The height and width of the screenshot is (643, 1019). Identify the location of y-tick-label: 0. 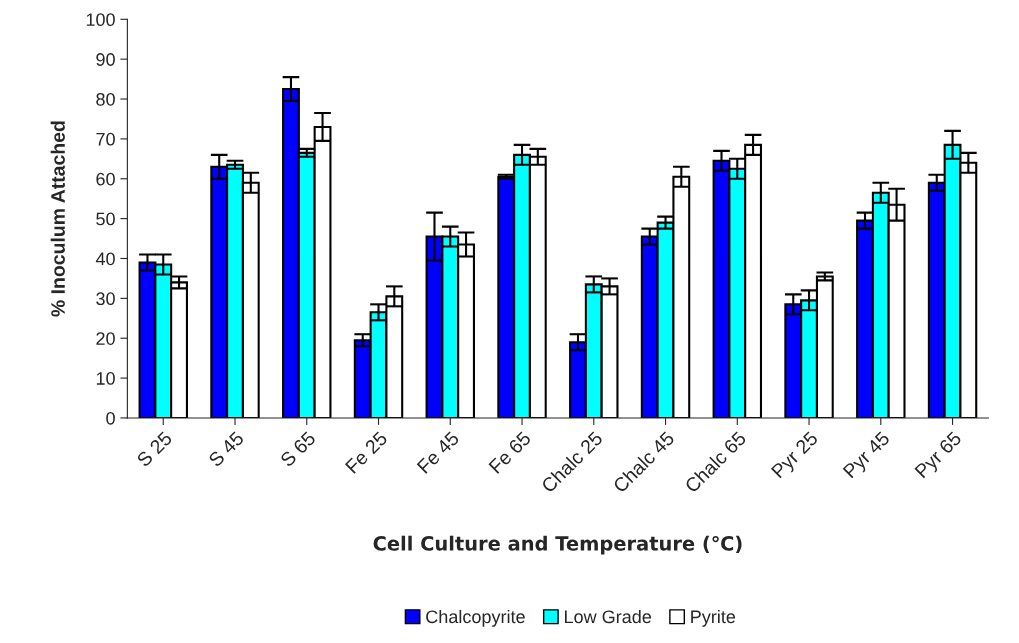
(110, 418).